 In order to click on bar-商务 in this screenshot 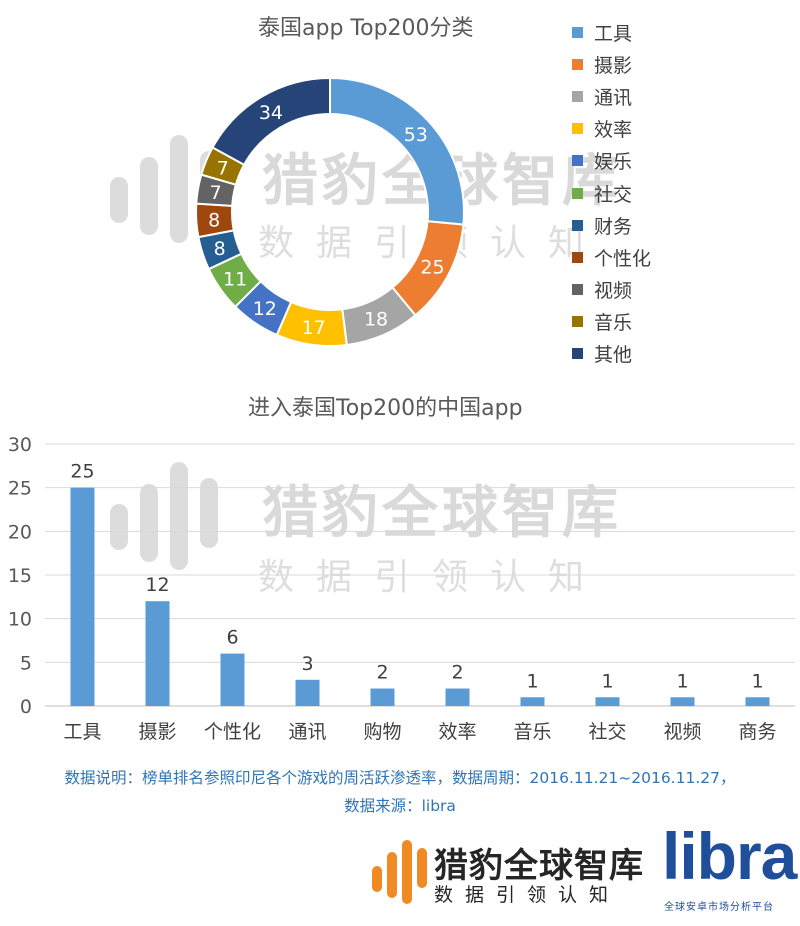, I will do `click(757, 701)`.